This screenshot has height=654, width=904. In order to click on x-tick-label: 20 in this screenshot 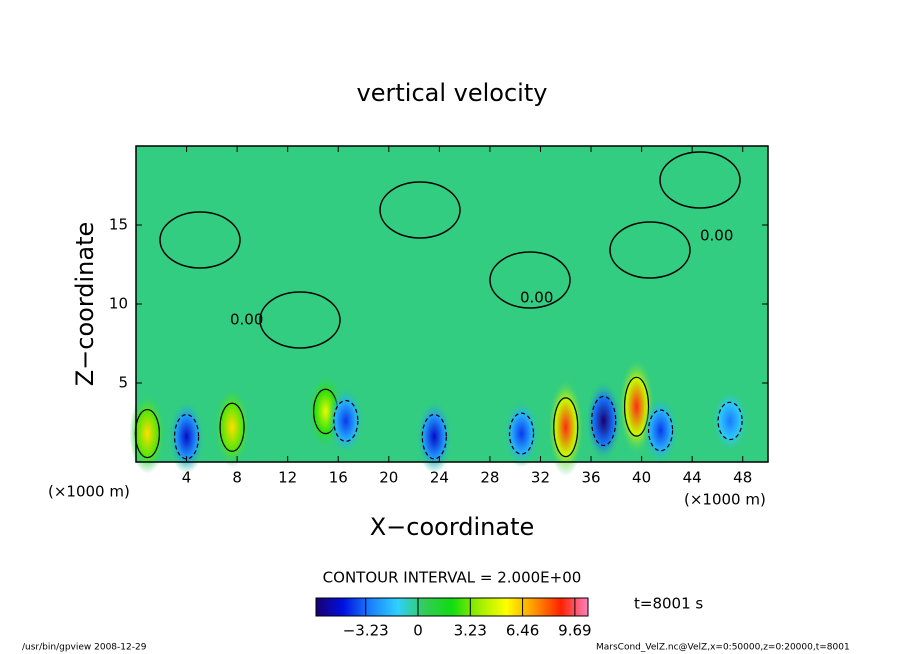, I will do `click(388, 478)`.